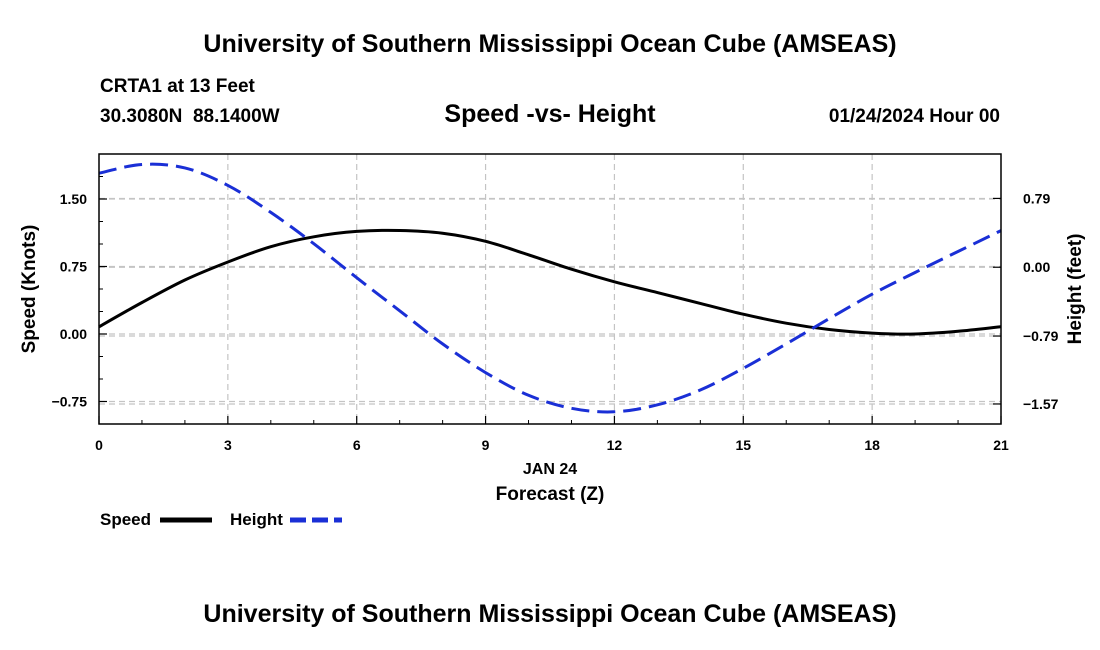 This screenshot has height=650, width=1100. I want to click on x-tick-label: 21, so click(1001, 445).